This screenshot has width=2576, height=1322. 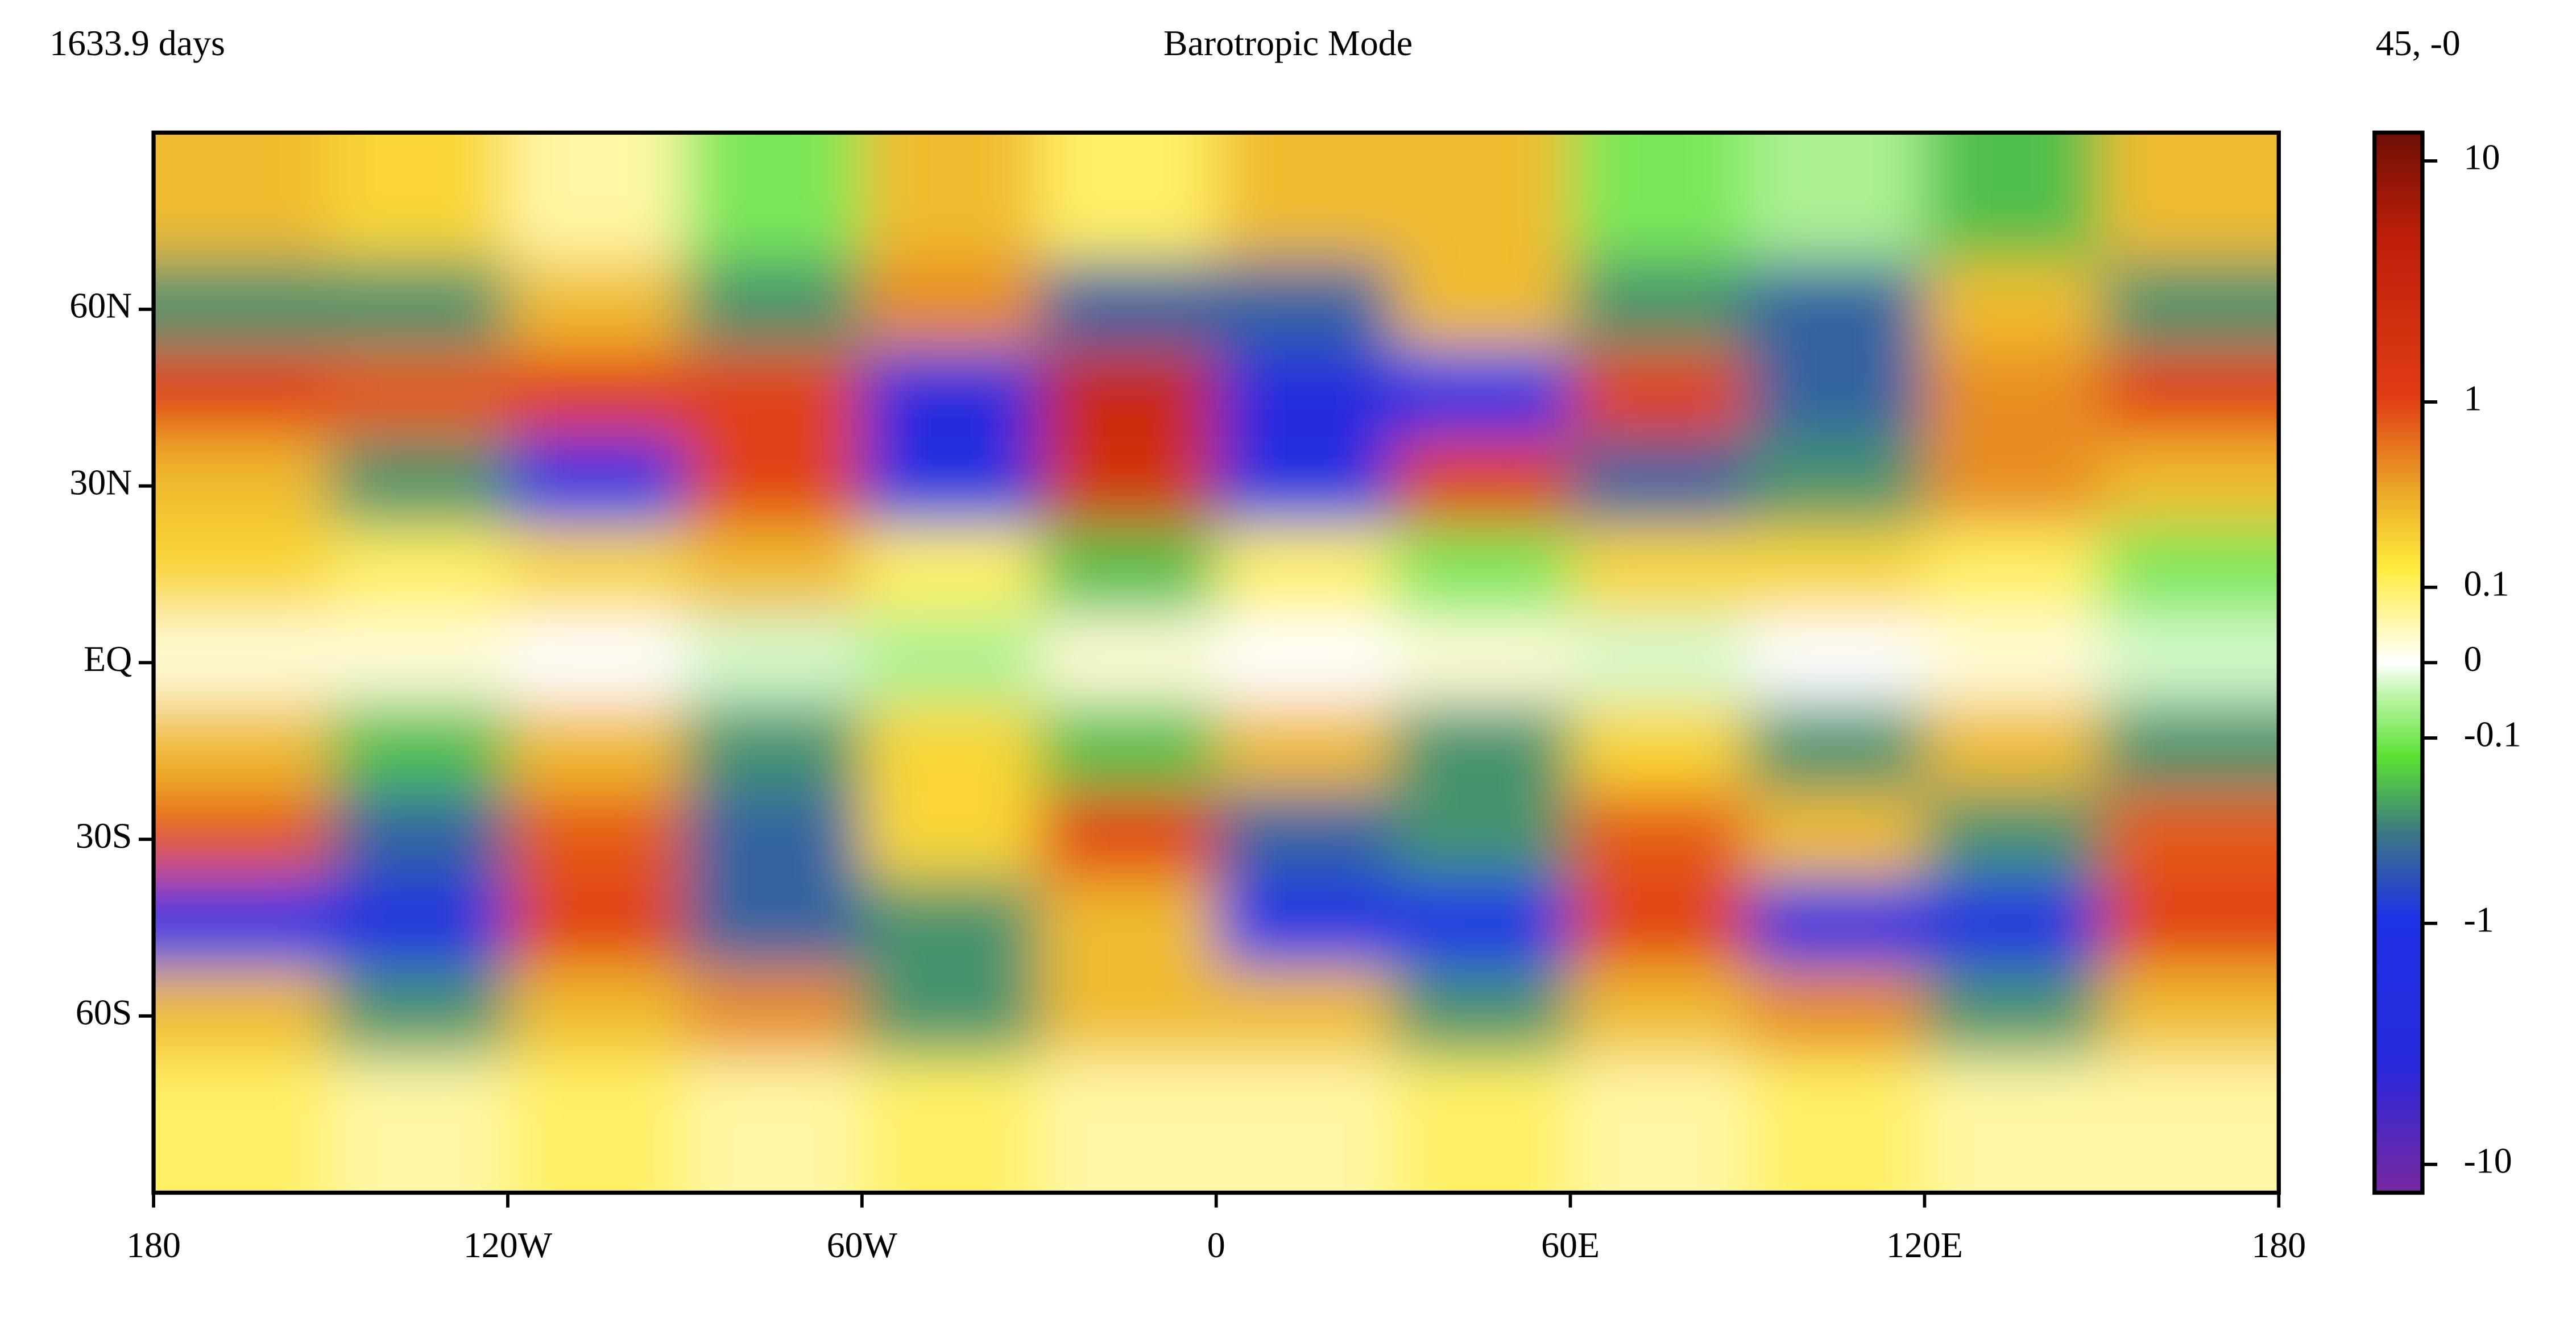 I want to click on y-tick-label: 30N, so click(x=100, y=482).